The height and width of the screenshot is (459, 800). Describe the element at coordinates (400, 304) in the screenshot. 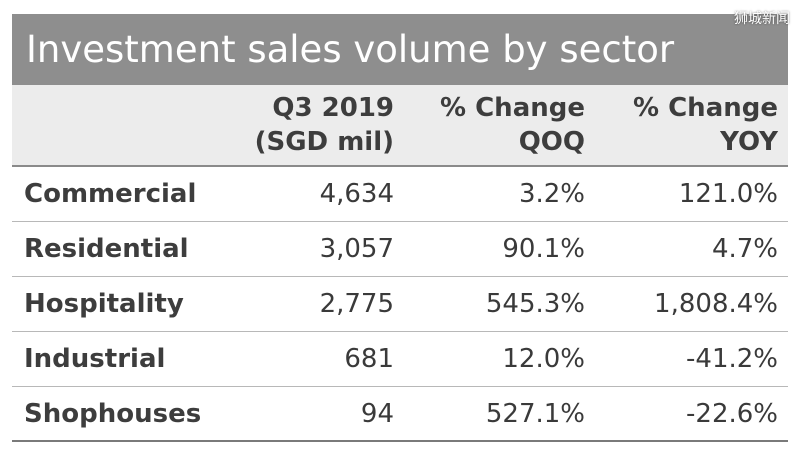

I see `table-row: Hospitality 2,775 545.3% 1,808.4%` at that location.